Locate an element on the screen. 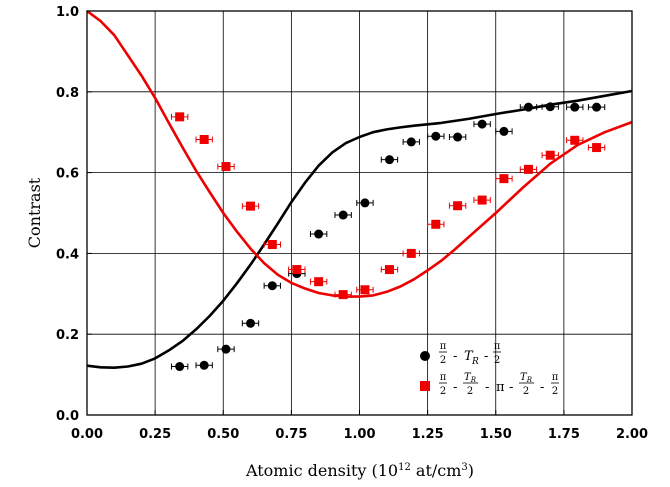  x-tick-label: 0.75 is located at coordinates (291, 434).